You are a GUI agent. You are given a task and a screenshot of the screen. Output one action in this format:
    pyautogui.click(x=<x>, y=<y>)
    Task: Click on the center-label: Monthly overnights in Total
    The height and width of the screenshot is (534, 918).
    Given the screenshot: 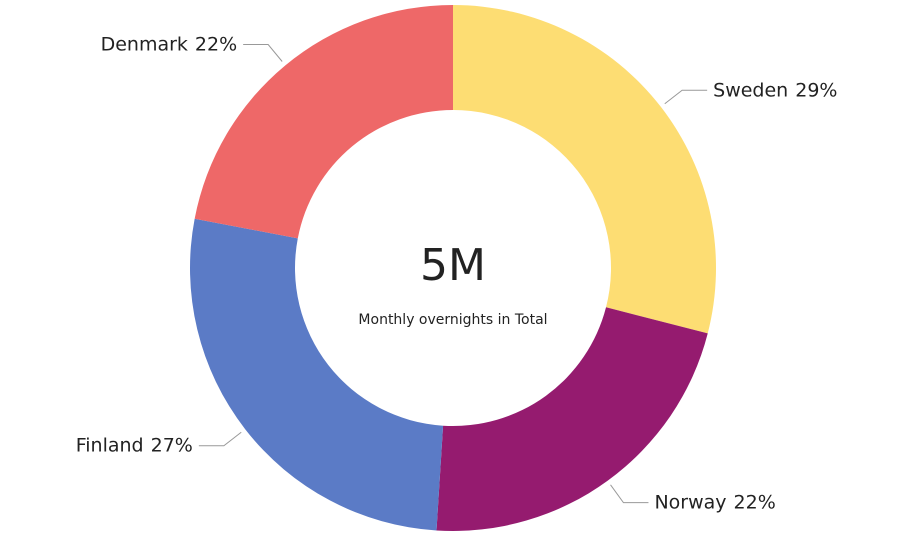 What is the action you would take?
    pyautogui.click(x=452, y=320)
    